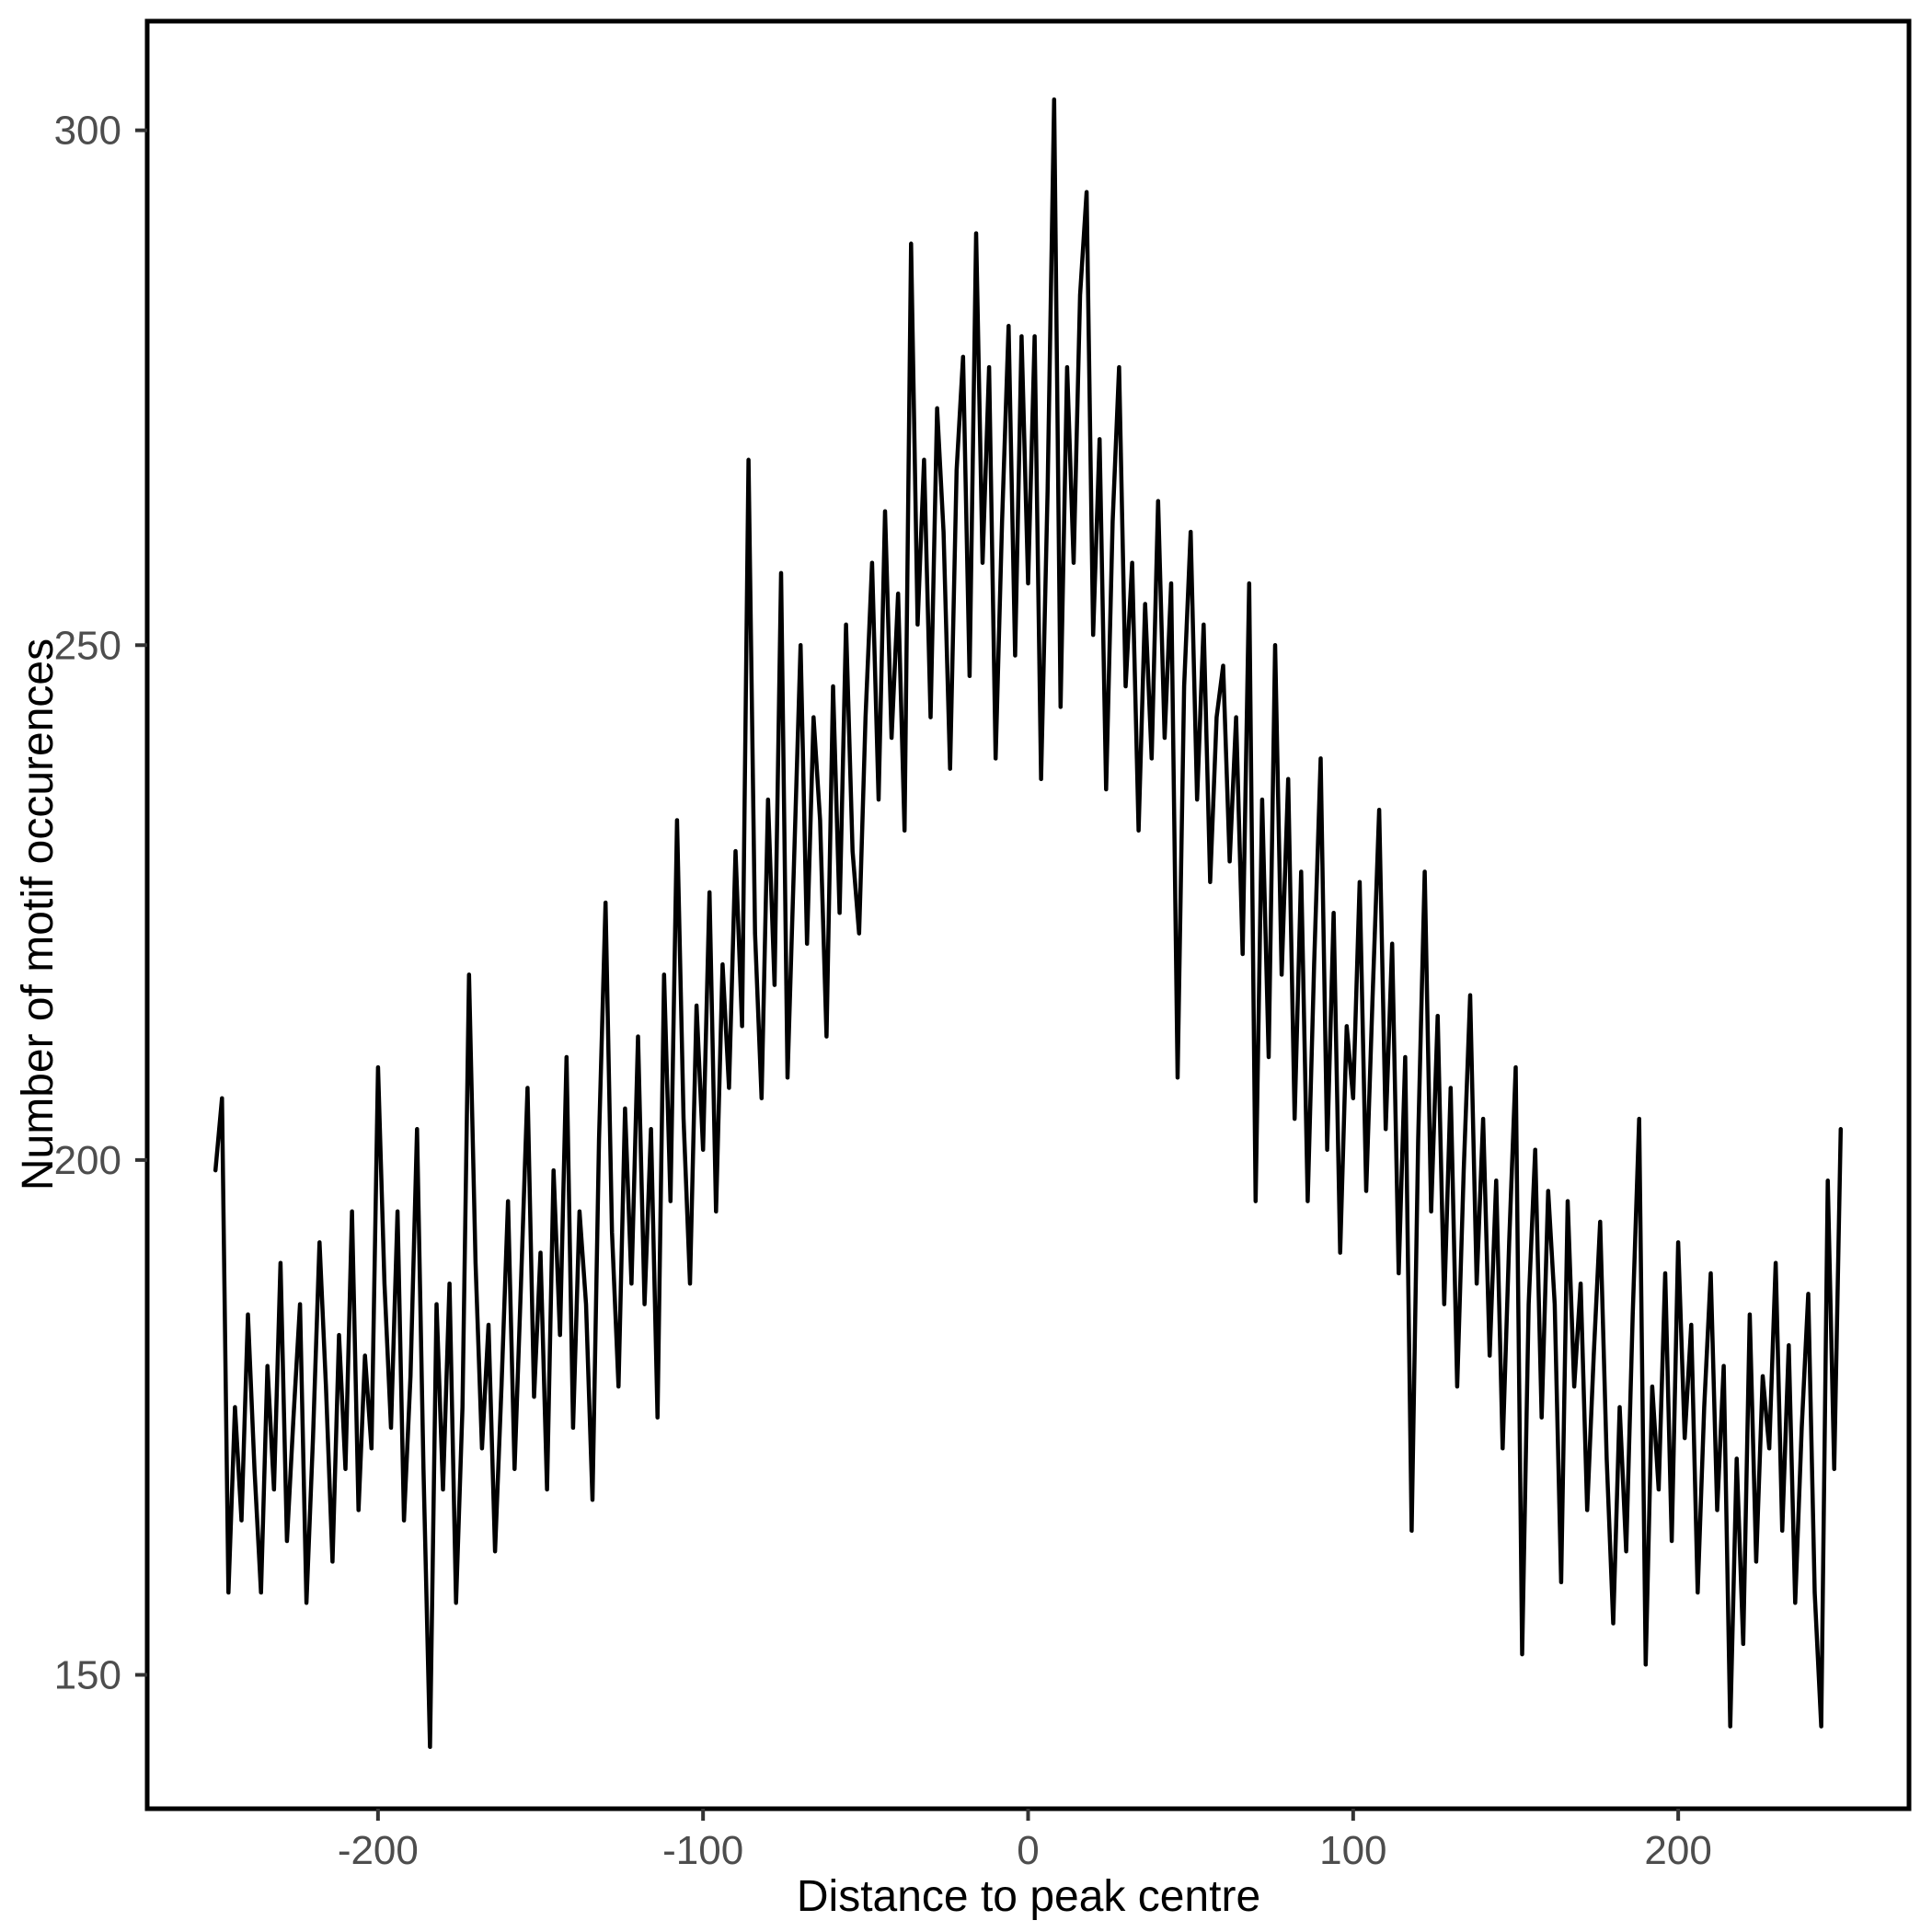  I want to click on y-axis-title: Number of motif occurences, so click(38, 914).